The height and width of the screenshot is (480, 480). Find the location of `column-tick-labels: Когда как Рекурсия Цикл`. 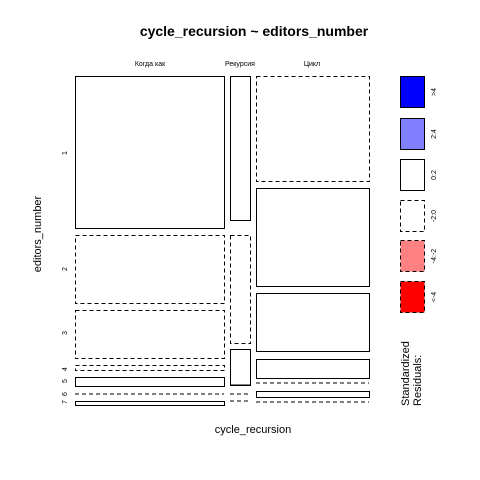

column-tick-labels: Когда как Рекурсия Цикл is located at coordinates (227, 64).